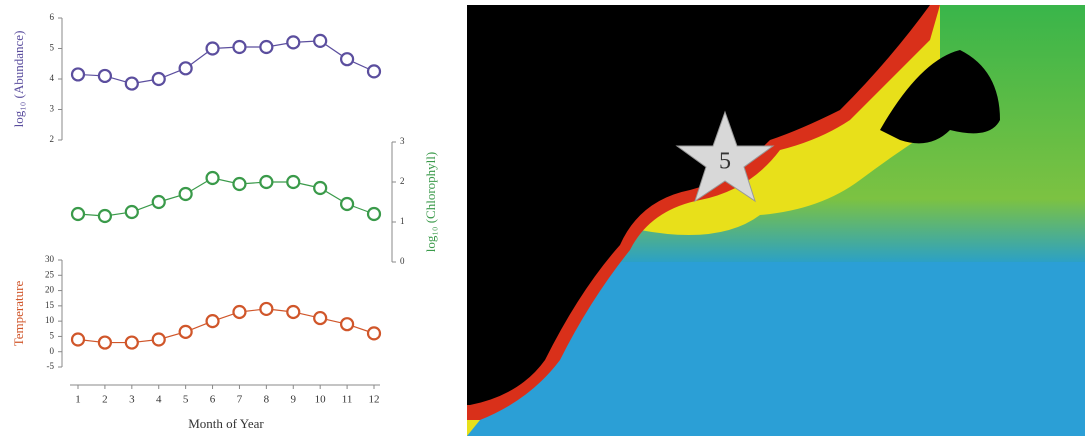 The height and width of the screenshot is (436, 1085). Describe the element at coordinates (52, 17) in the screenshot. I see `y-tick-label: 6` at that location.